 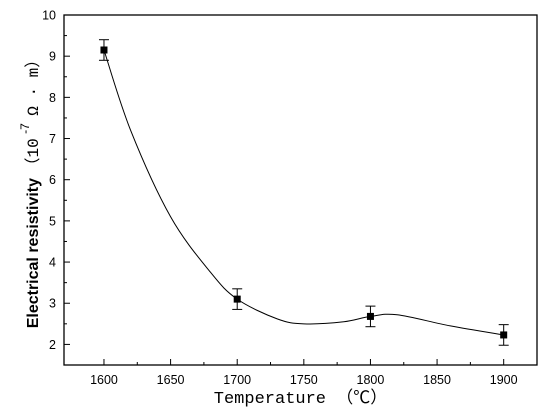 What do you see at coordinates (49, 16) in the screenshot?
I see `y-tick-label-8: 10` at bounding box center [49, 16].